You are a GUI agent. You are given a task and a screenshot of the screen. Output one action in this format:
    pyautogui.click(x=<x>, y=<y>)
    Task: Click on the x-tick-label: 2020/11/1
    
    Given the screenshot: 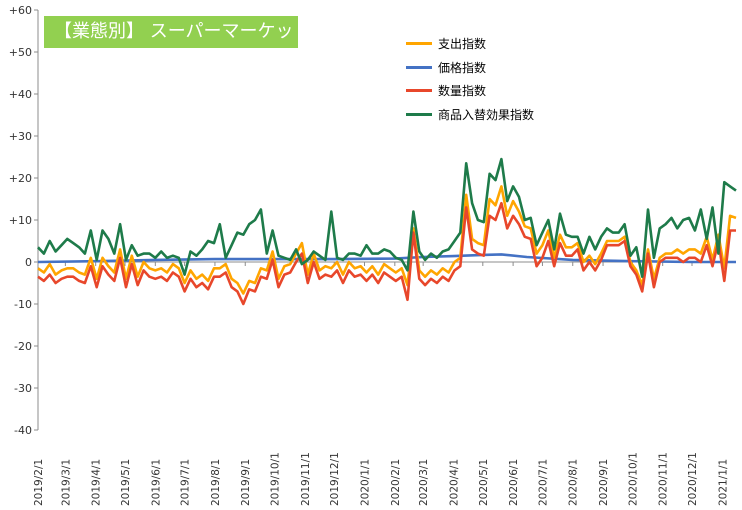 What is the action you would take?
    pyautogui.click(x=664, y=479)
    